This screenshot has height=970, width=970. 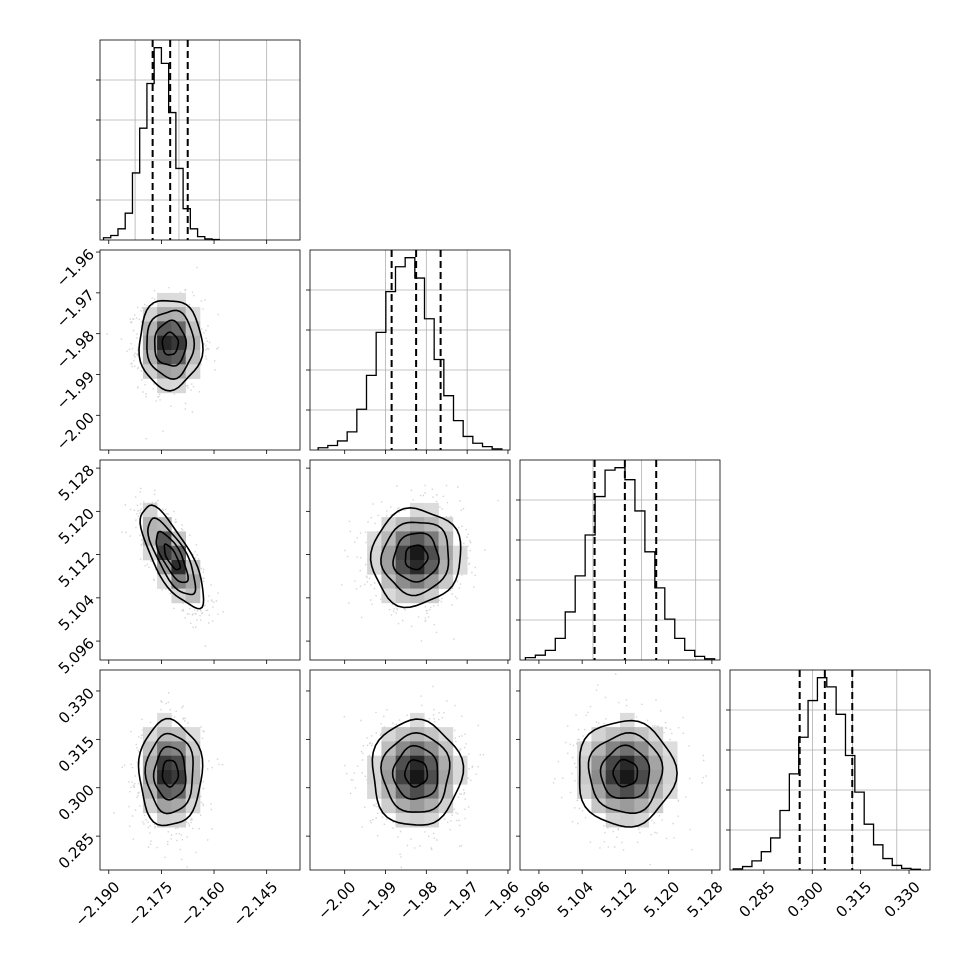 What do you see at coordinates (150, 904) in the screenshot?
I see `xtick-label-0-1: −2.175` at bounding box center [150, 904].